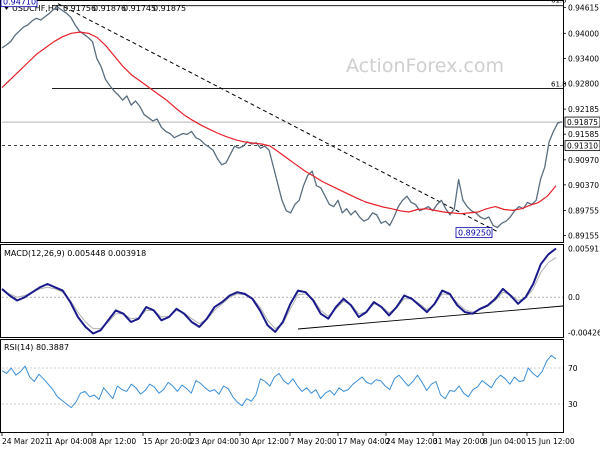  I want to click on rsi-tick-label: 30, so click(573, 404).